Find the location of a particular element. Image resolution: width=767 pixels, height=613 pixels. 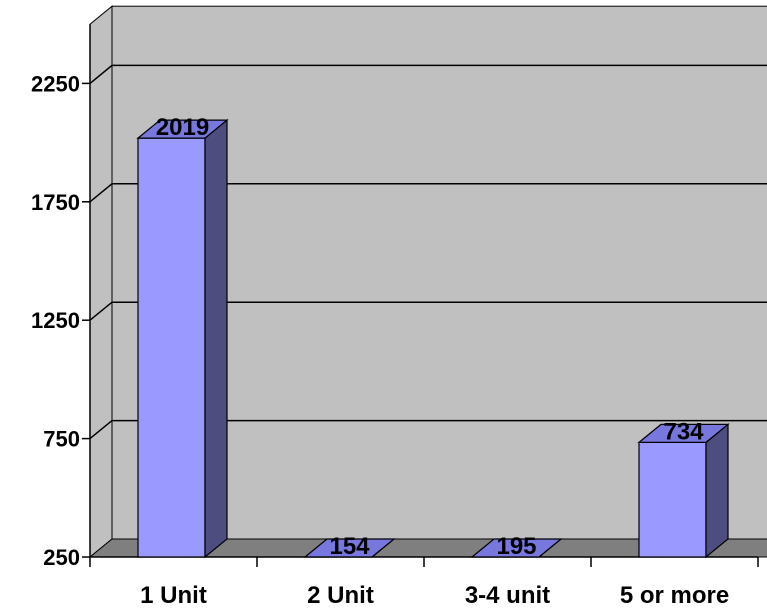

y-axis-tick-labels: 250 750 1250 1750 2250 is located at coordinates (55, 320).